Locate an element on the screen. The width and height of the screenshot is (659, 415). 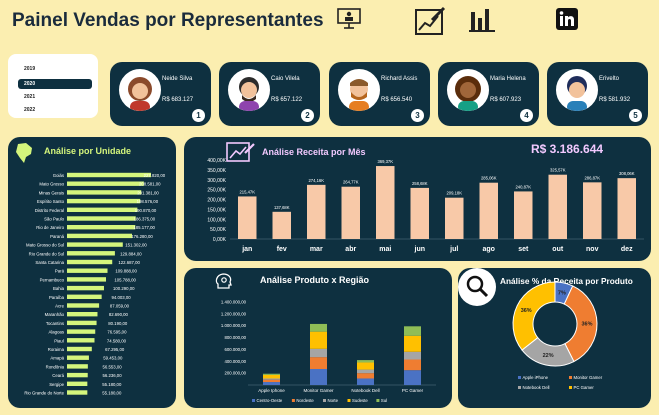
rep-rank-badge: 2 is located at coordinates (307, 115).